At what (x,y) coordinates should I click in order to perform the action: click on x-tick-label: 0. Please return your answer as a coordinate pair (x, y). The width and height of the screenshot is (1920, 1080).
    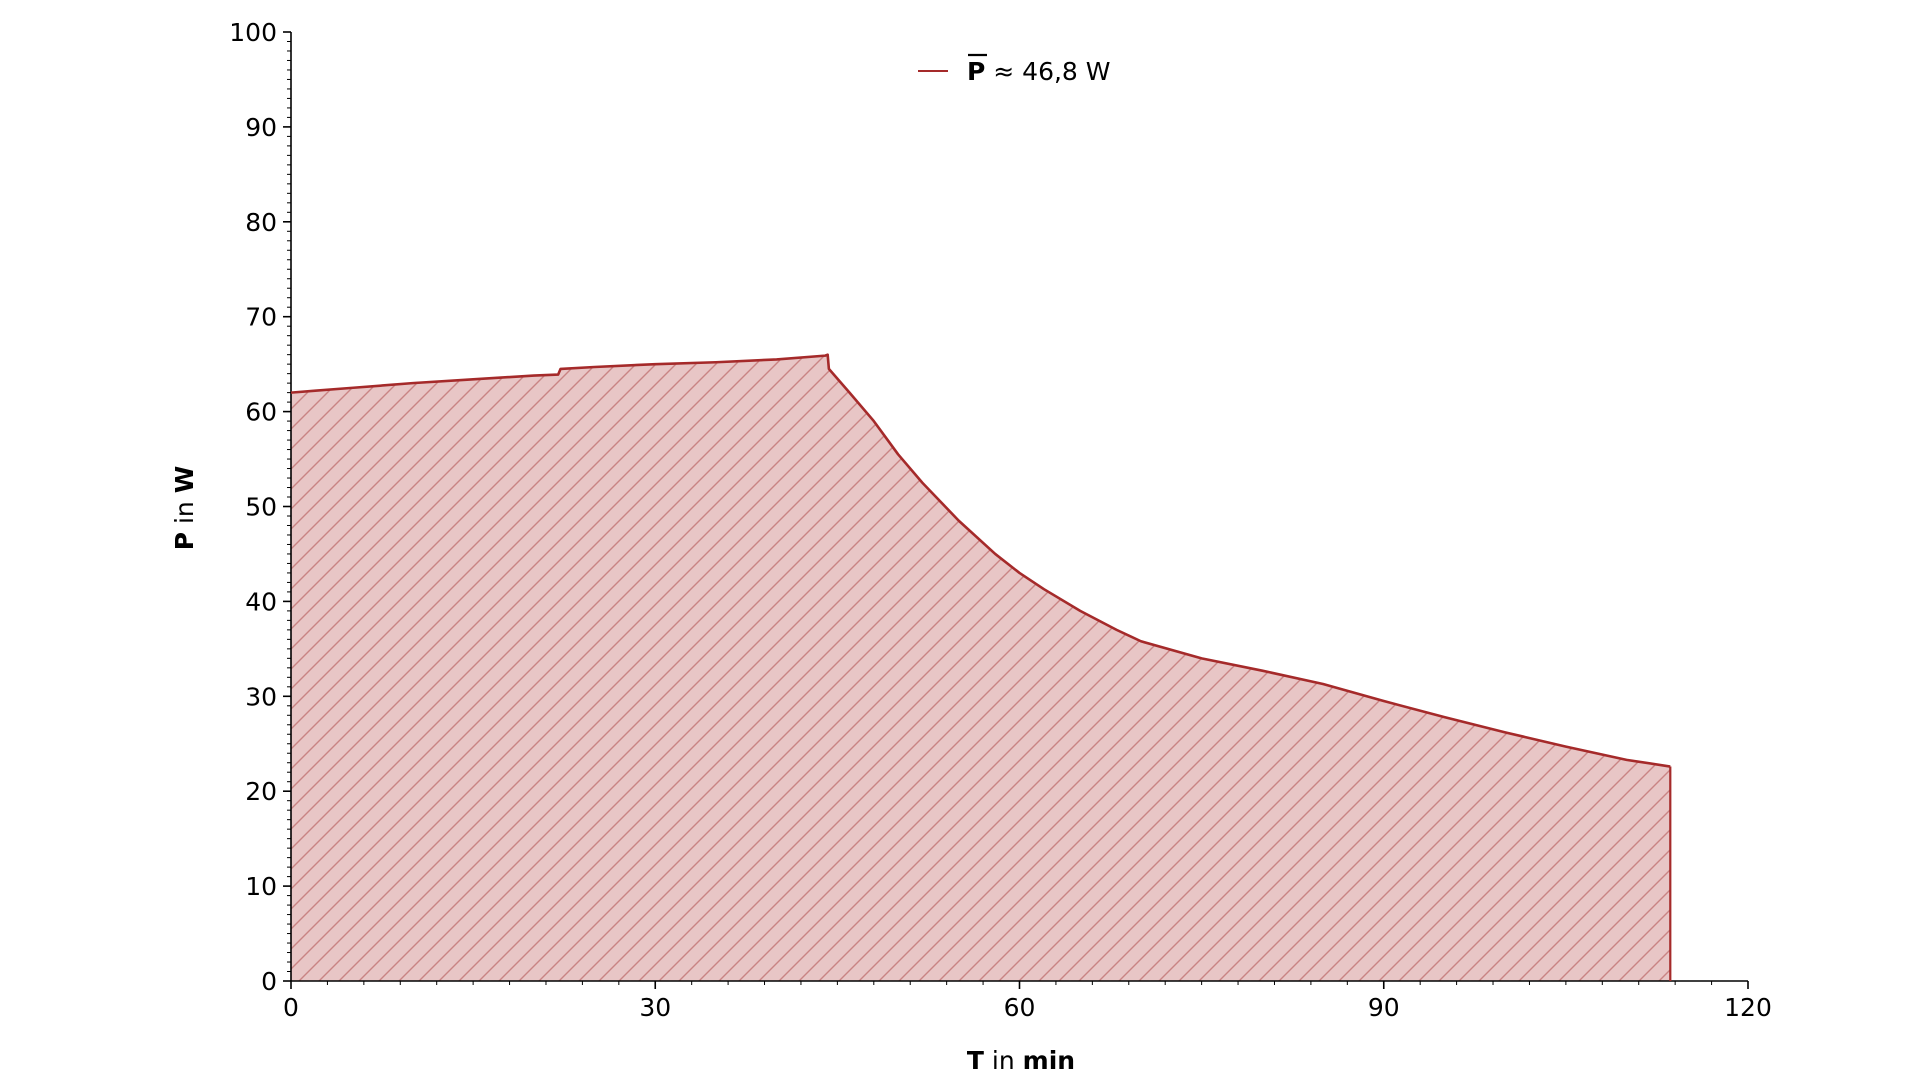
    Looking at the image, I should click on (291, 1007).